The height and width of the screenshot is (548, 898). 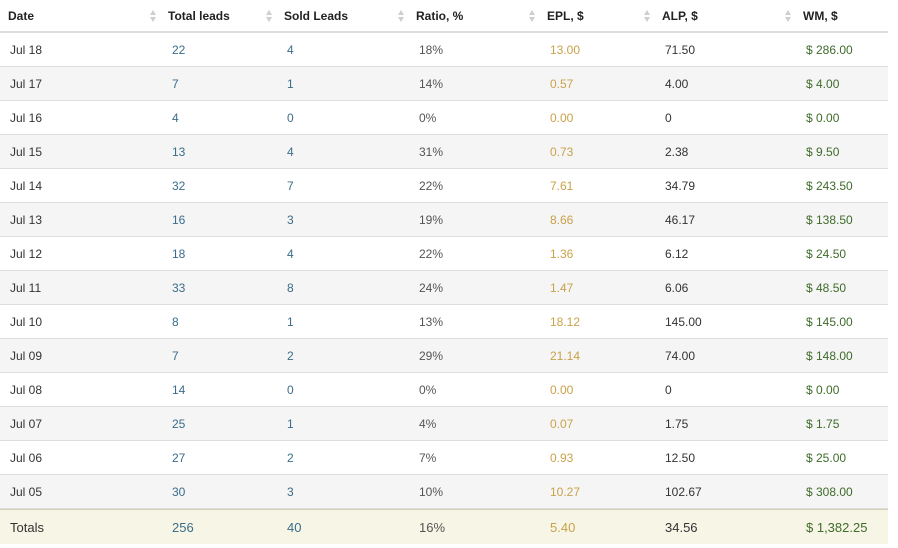 What do you see at coordinates (680, 457) in the screenshot?
I see `cell-alp: 12.50` at bounding box center [680, 457].